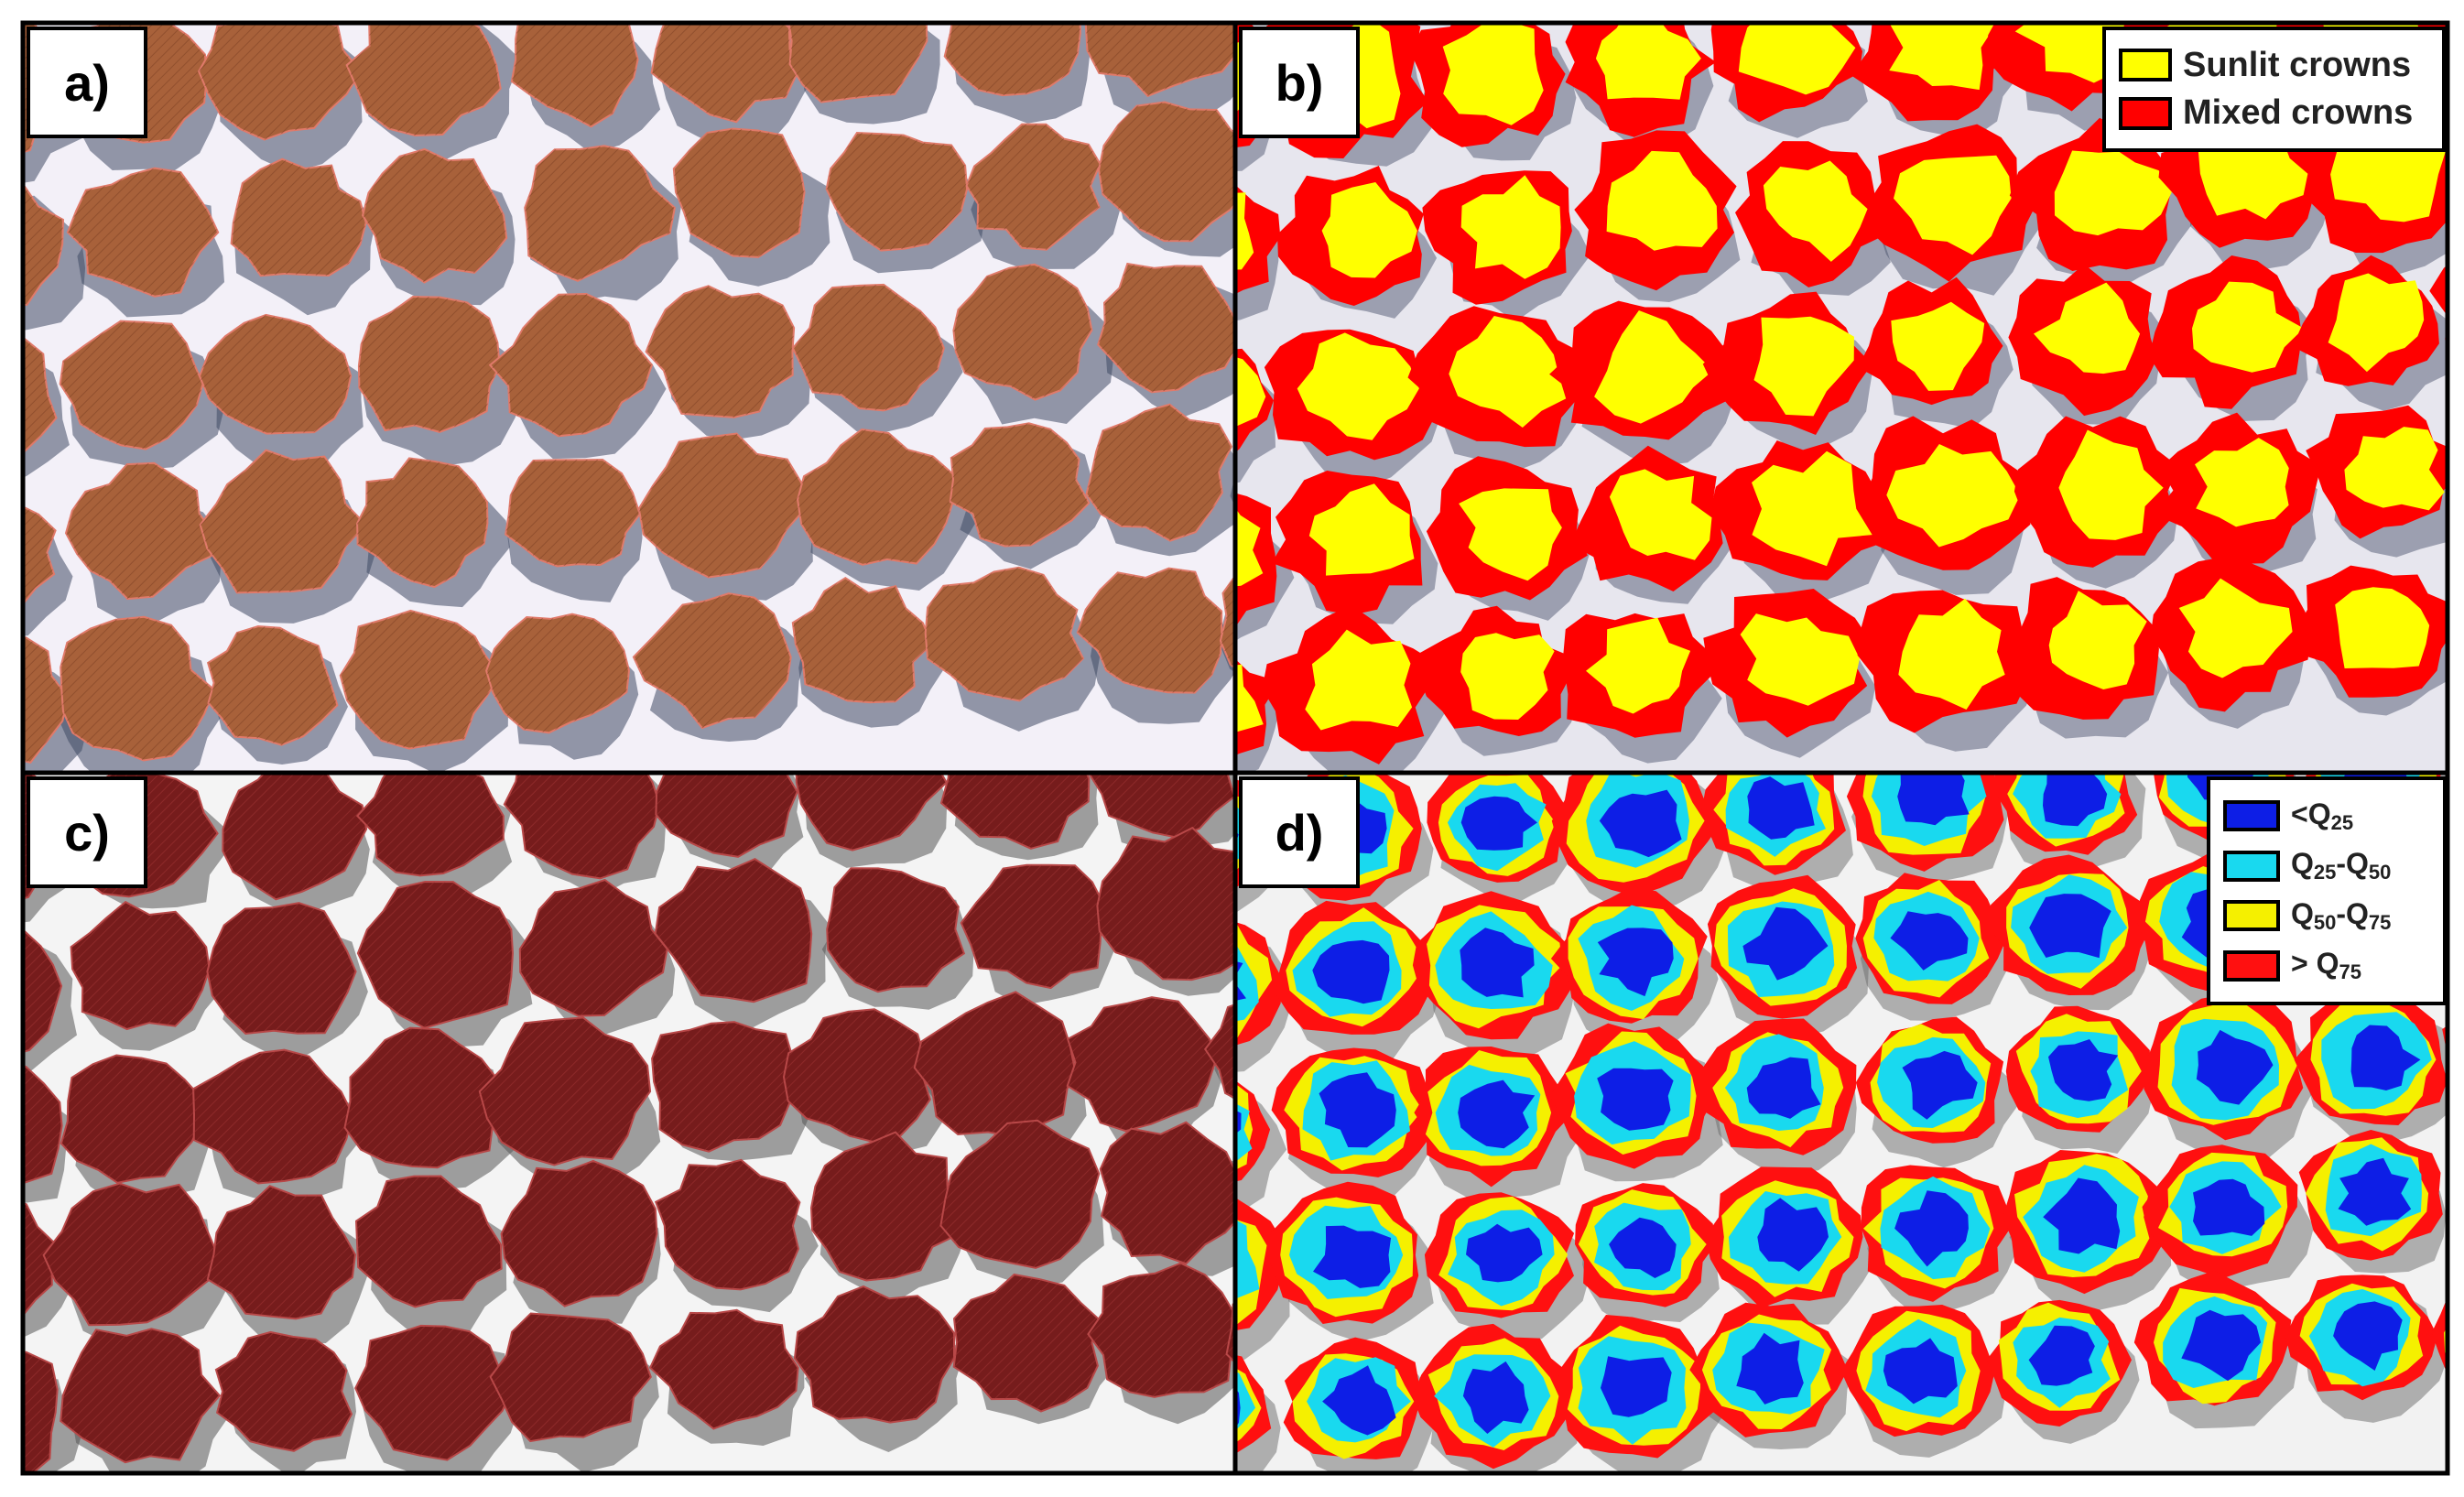  Describe the element at coordinates (1299, 832) in the screenshot. I see `panel-d-label: d)` at that location.